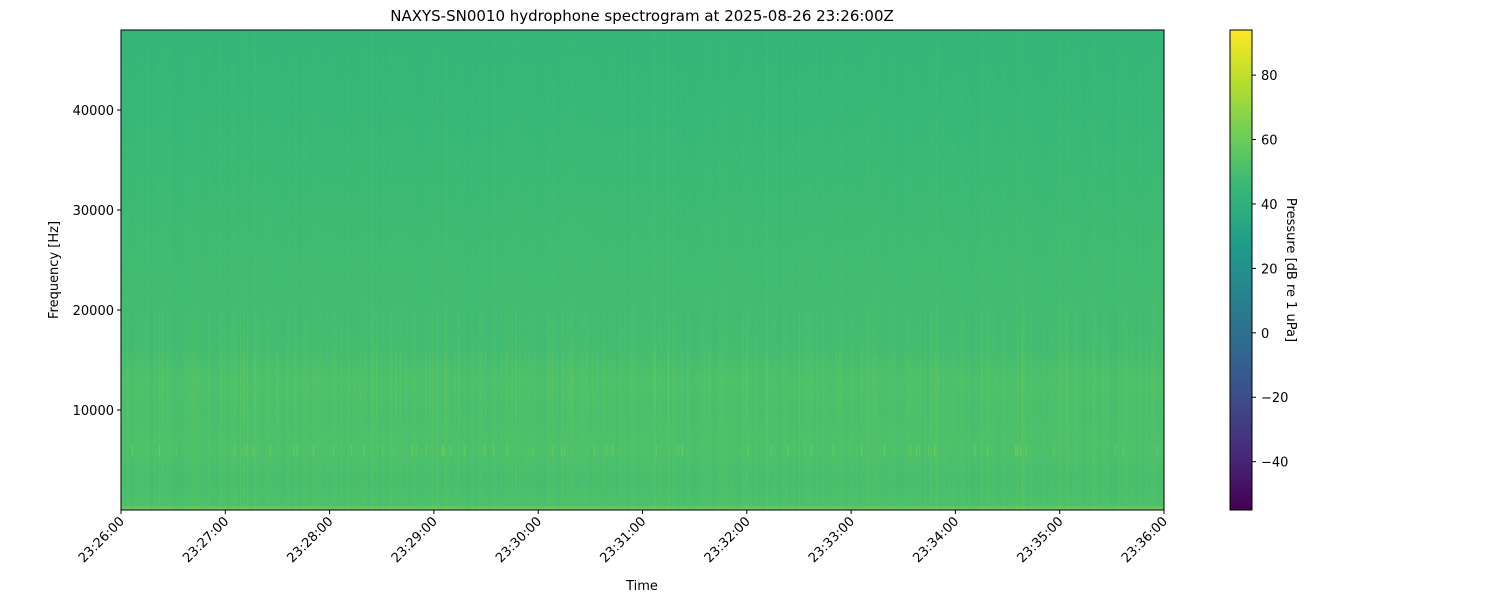 The width and height of the screenshot is (1500, 600). I want to click on x-axis-label: Time, so click(641, 586).